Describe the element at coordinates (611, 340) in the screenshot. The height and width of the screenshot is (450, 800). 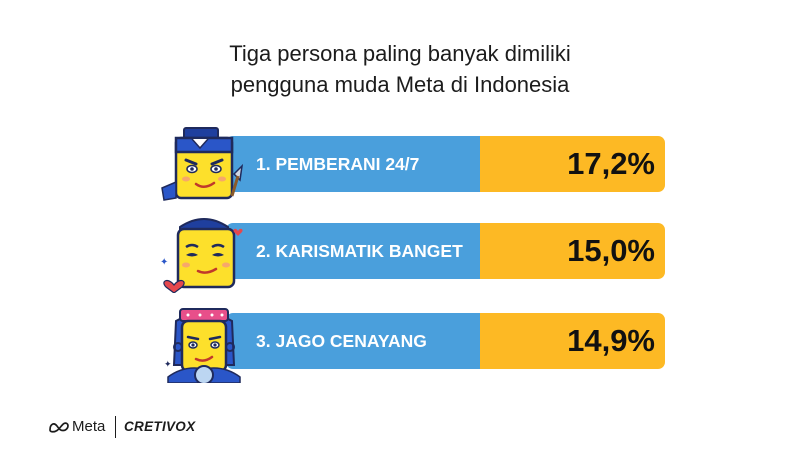
I see `bar-value-label: 14,9%` at that location.